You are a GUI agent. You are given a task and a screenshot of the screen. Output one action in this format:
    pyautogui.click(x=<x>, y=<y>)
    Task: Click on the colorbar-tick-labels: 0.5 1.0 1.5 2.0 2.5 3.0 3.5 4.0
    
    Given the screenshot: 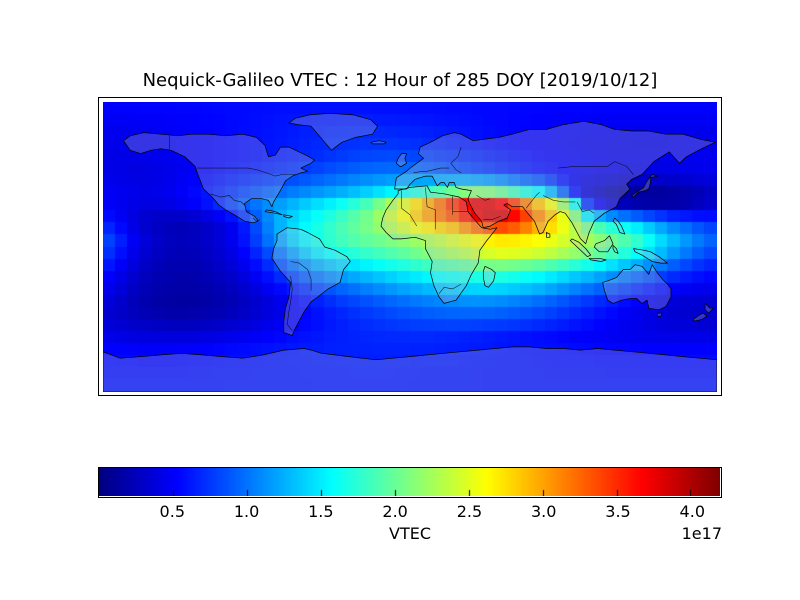 What is the action you would take?
    pyautogui.click(x=400, y=512)
    